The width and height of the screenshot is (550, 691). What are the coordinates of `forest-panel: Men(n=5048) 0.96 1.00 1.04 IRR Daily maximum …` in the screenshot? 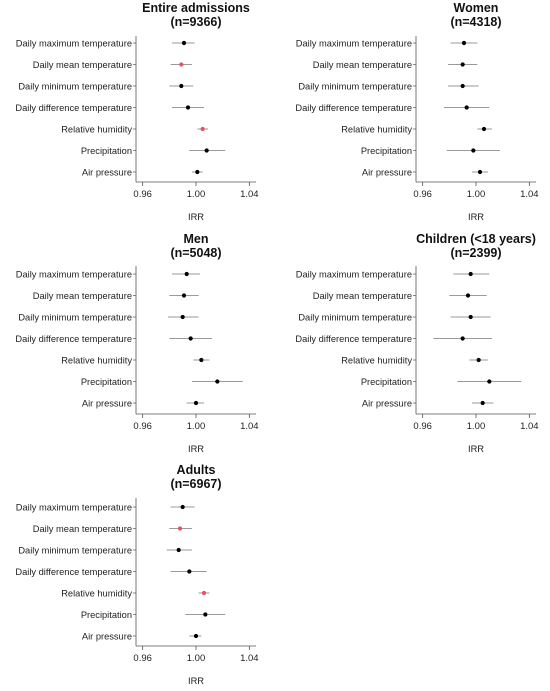 It's located at (136, 343).